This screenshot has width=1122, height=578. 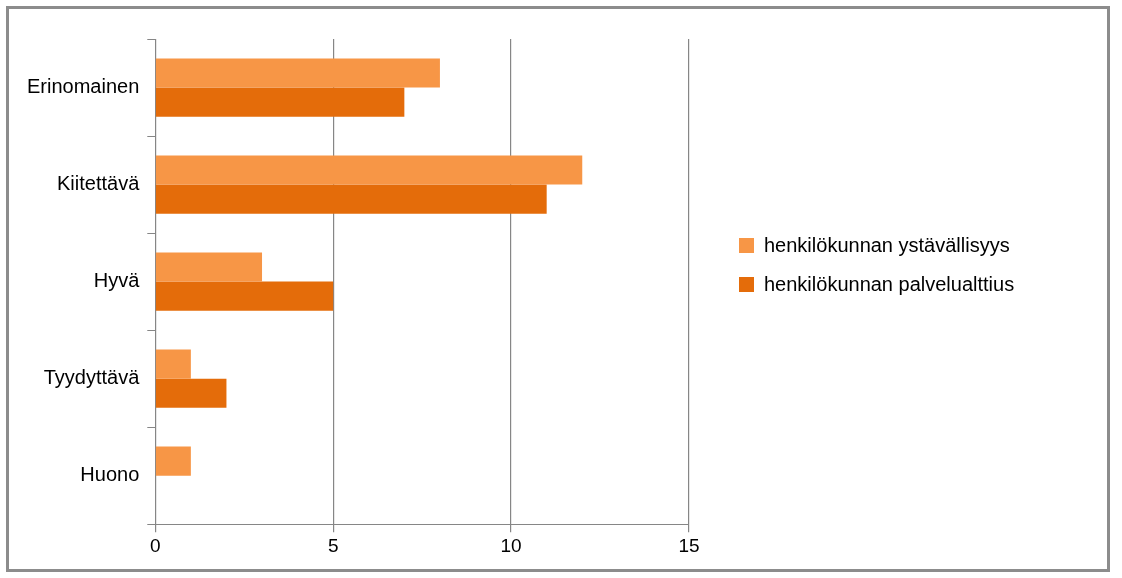 I want to click on x-tick-label: 5, so click(x=333, y=545).